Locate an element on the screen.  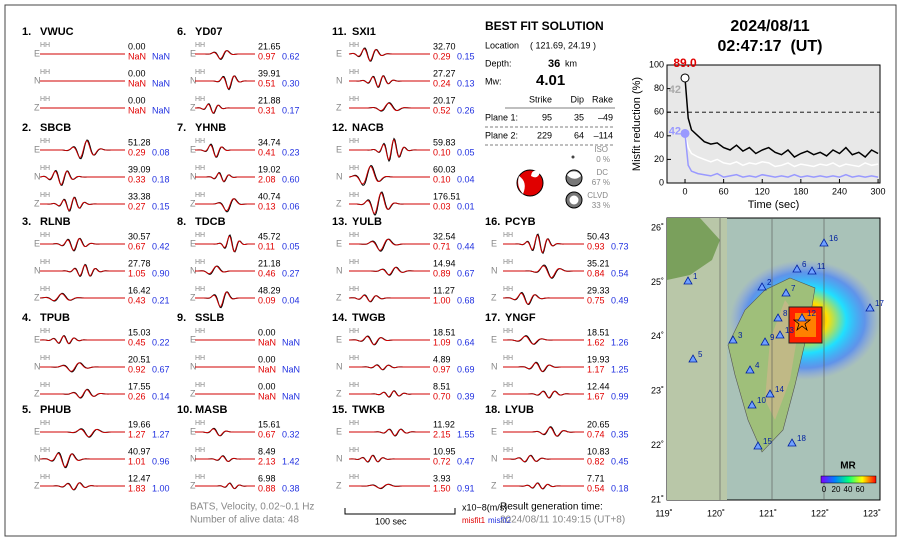
misfit2: 0.47 is located at coordinates (466, 461).